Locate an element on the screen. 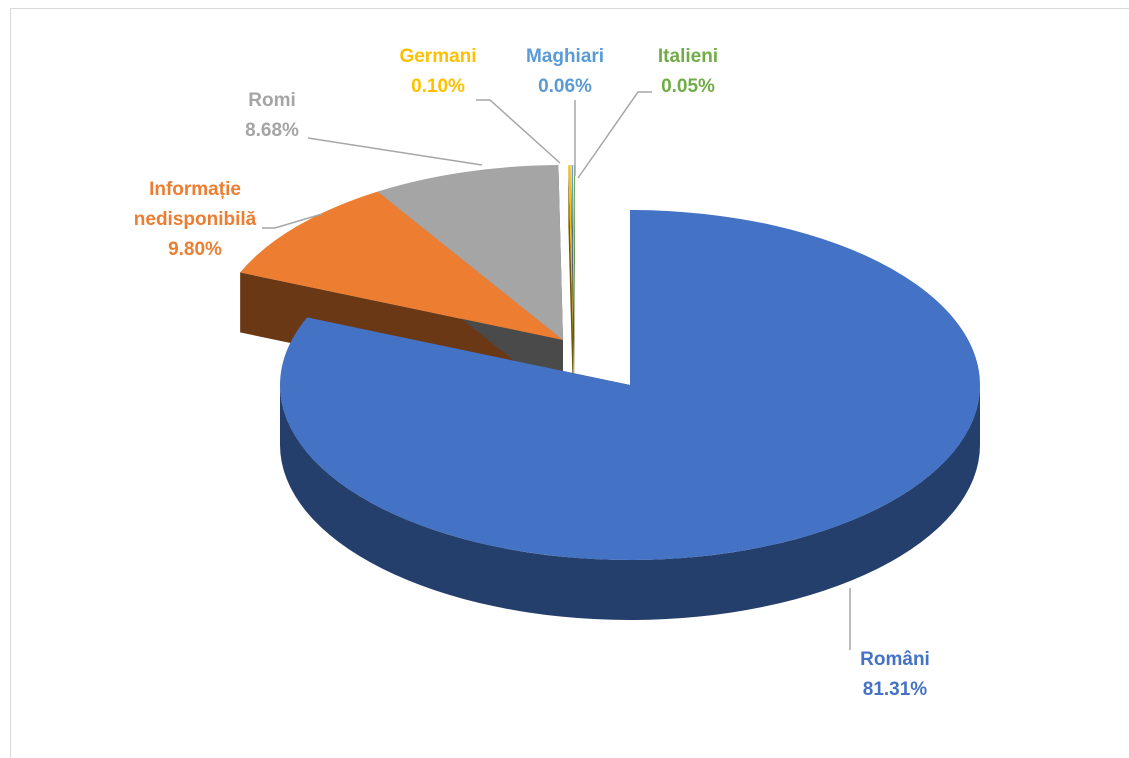 The image size is (1129, 758). data-label: Informație nedisponibilă 9.80% is located at coordinates (195, 220).